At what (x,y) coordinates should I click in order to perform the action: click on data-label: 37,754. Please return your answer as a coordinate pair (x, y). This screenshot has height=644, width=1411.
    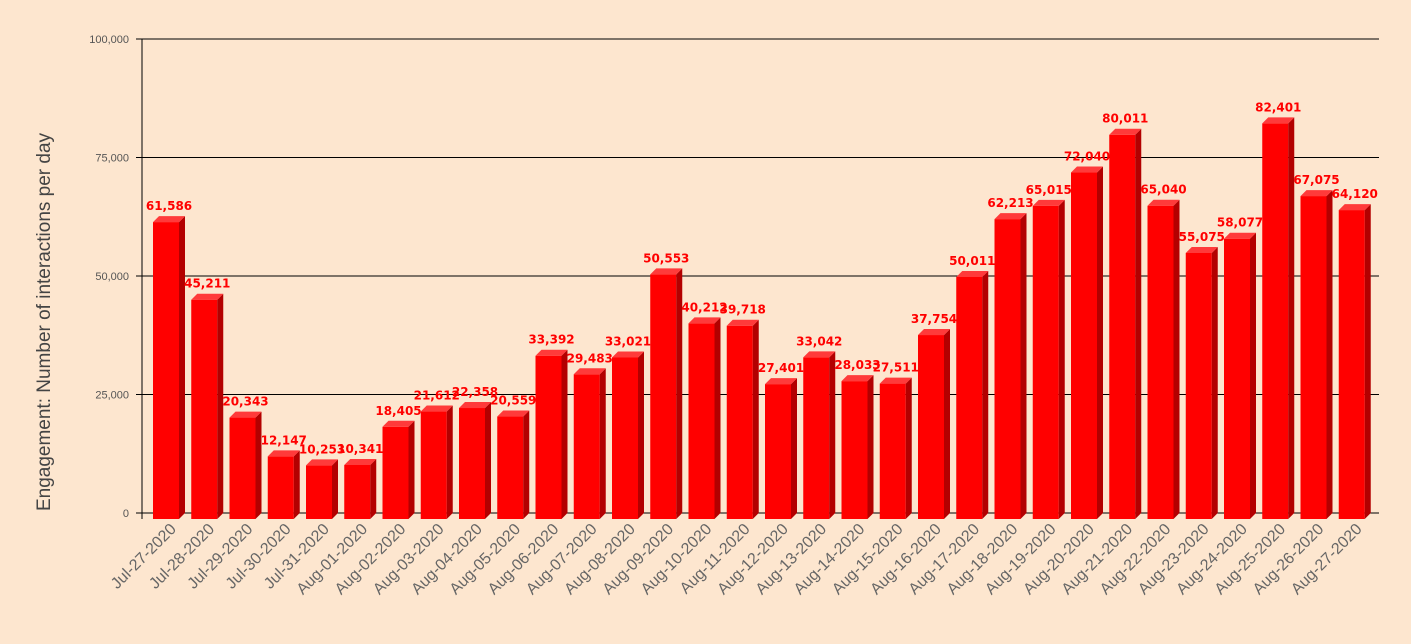
    Looking at the image, I should click on (934, 319).